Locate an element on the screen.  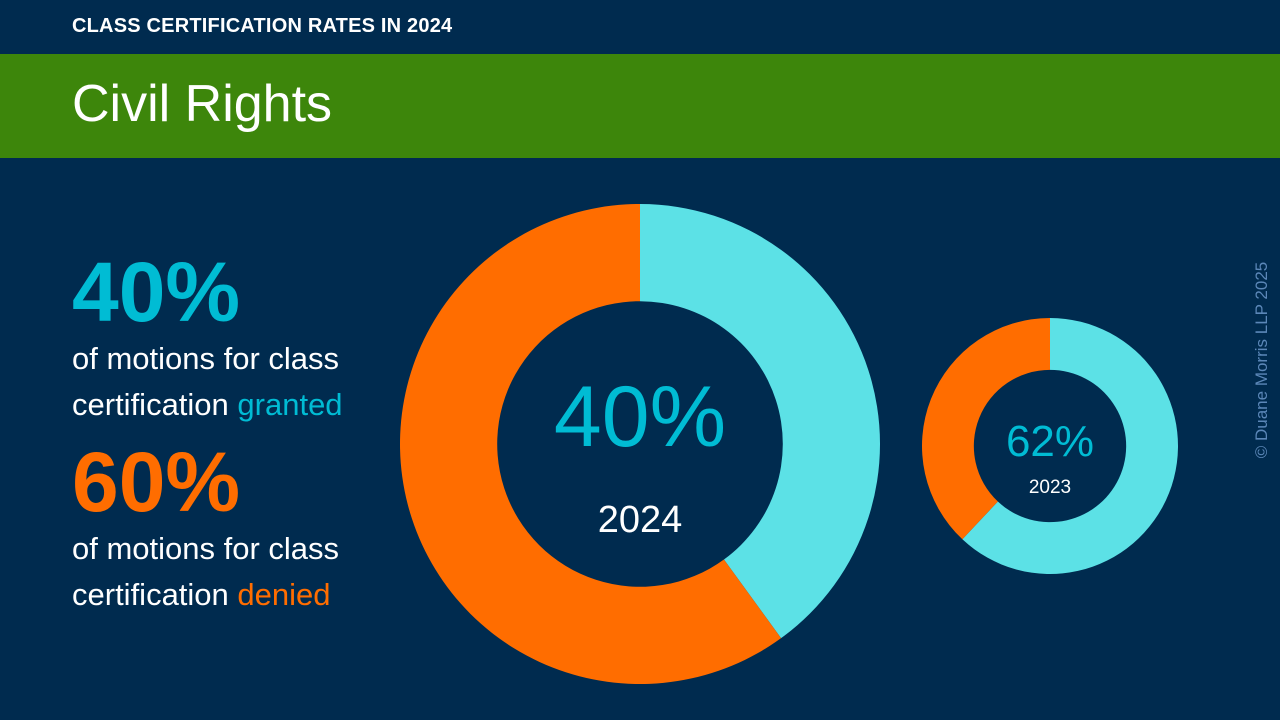
granted-line-1: of motions for class is located at coordinates (206, 358).